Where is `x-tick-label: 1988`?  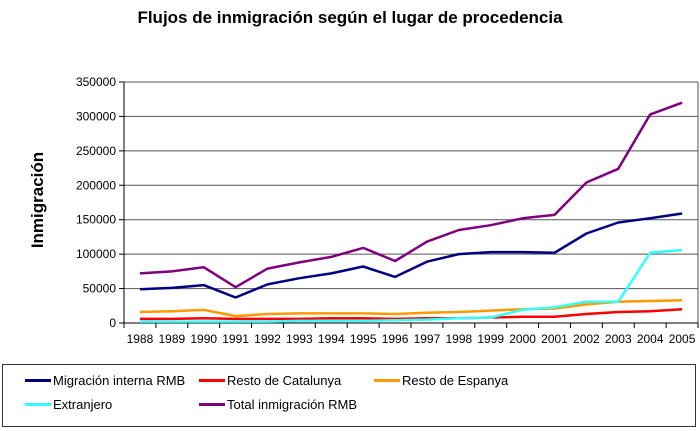 x-tick-label: 1988 is located at coordinates (140, 339).